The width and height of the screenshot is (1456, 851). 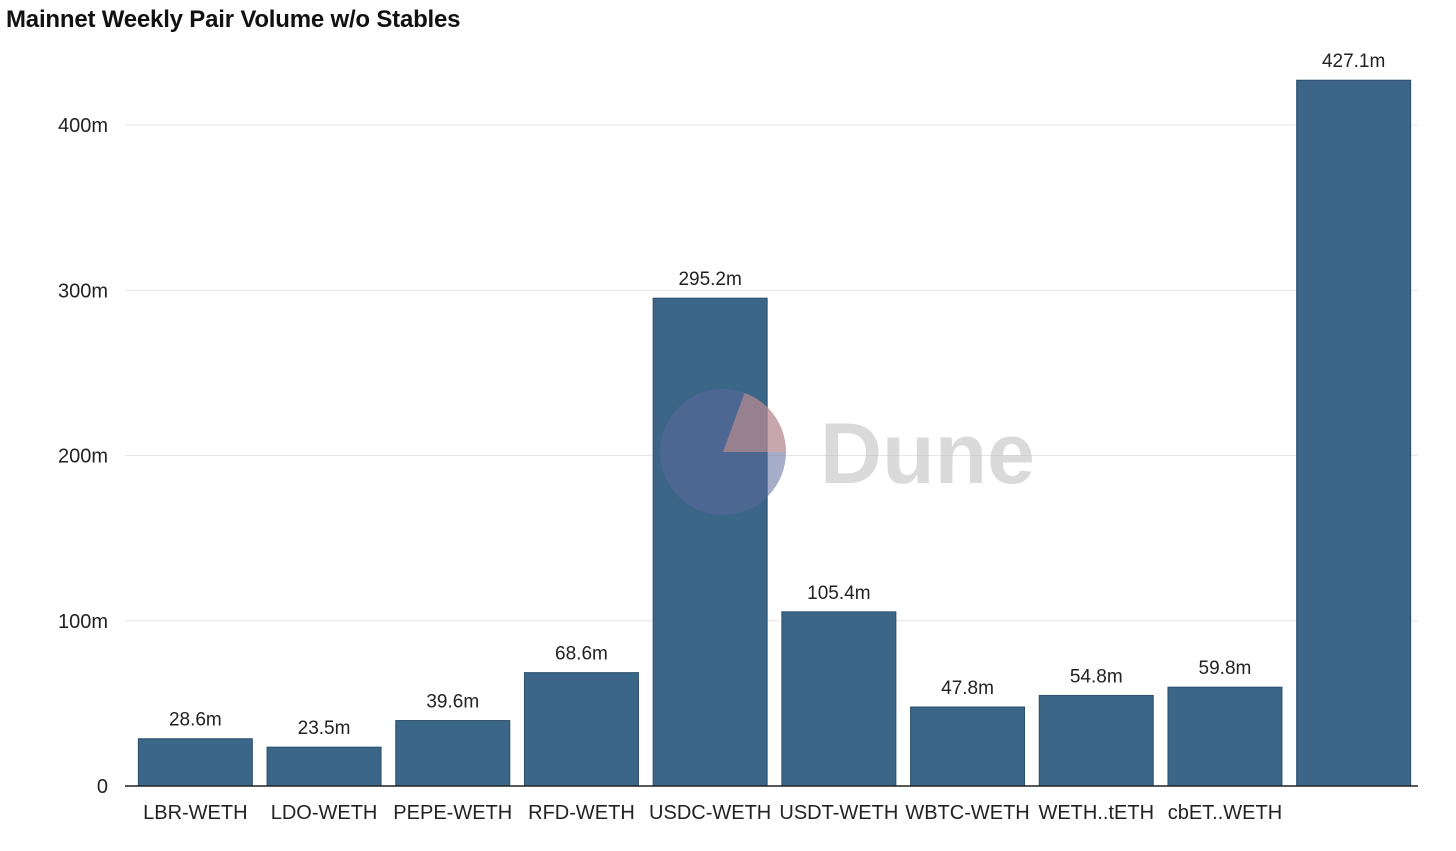 What do you see at coordinates (83, 291) in the screenshot?
I see `y-tick-label: 300m` at bounding box center [83, 291].